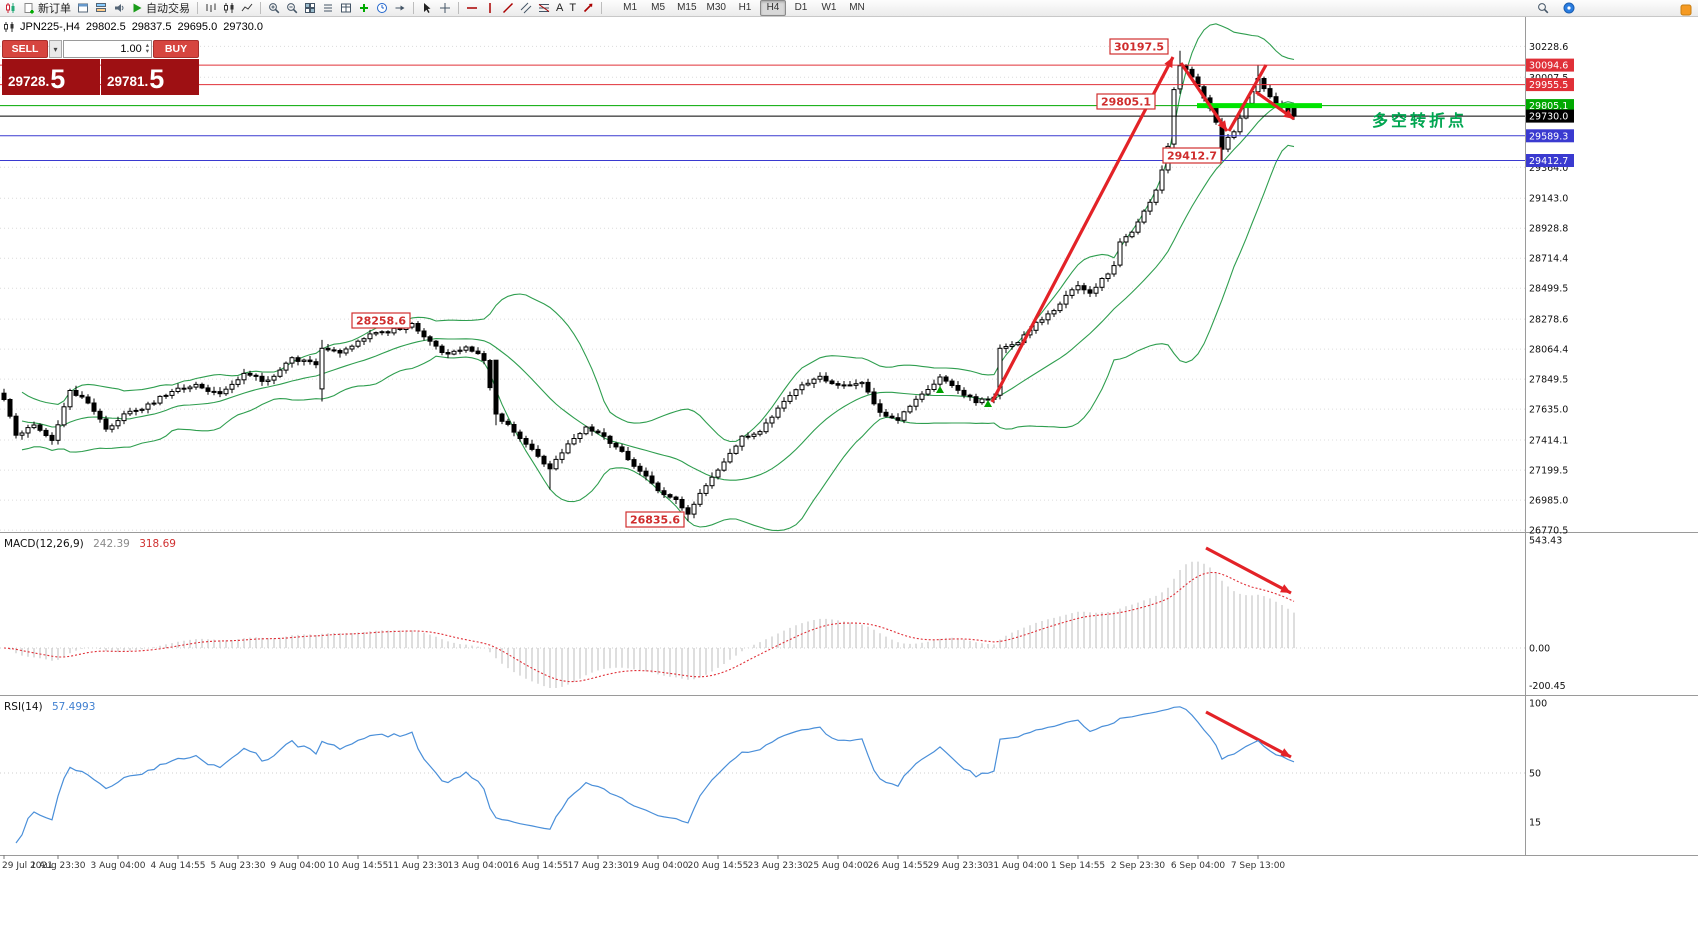 Image resolution: width=1698 pixels, height=942 pixels. Describe the element at coordinates (427, 8) in the screenshot. I see `cursor-tool-icon` at that location.